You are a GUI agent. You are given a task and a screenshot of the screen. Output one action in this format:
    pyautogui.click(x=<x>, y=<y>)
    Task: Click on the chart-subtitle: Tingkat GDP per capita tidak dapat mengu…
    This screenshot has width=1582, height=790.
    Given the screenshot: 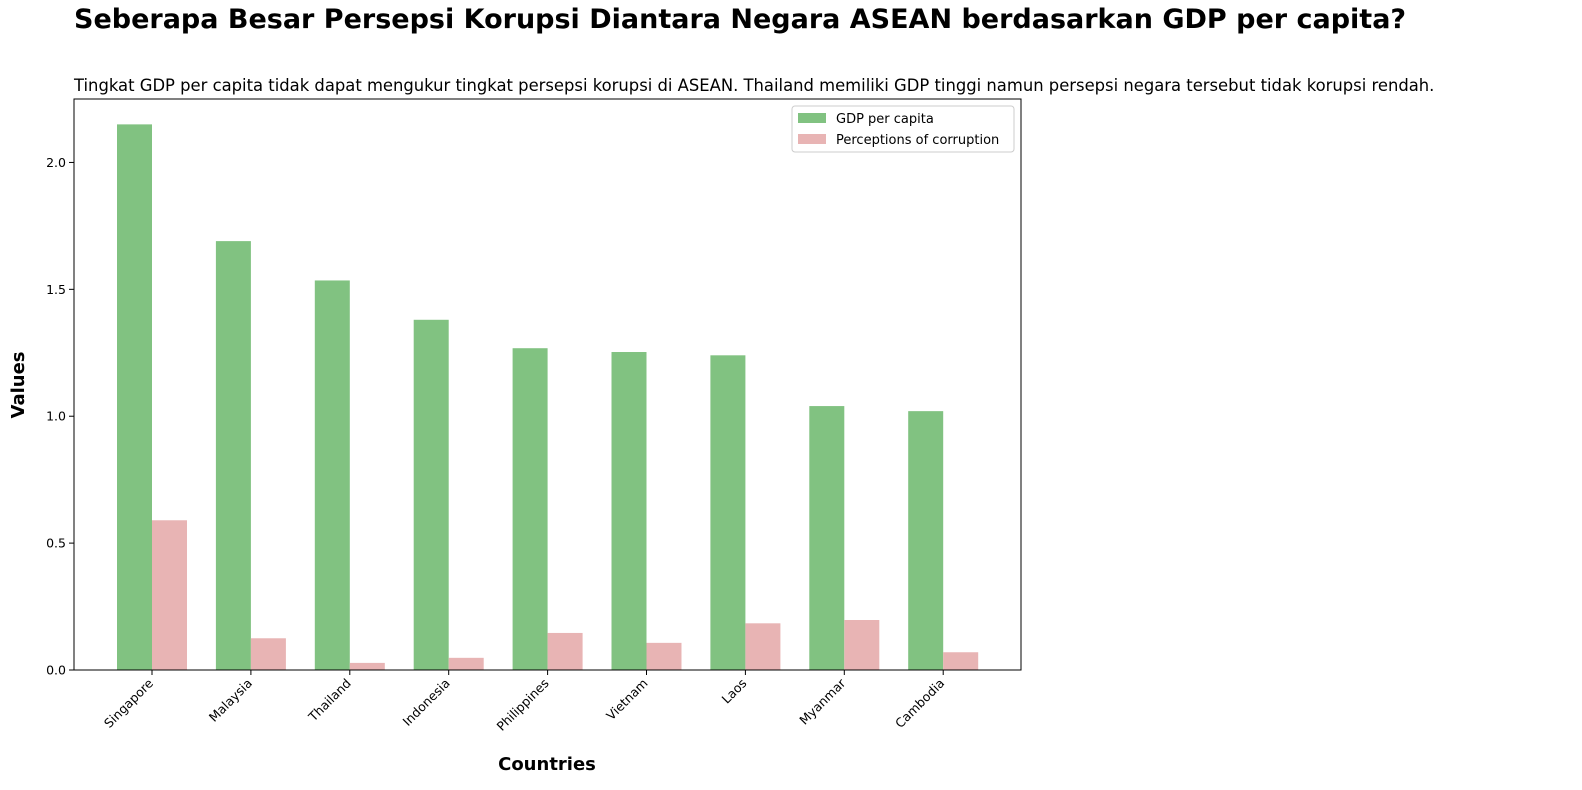 What is the action you would take?
    pyautogui.click(x=754, y=85)
    